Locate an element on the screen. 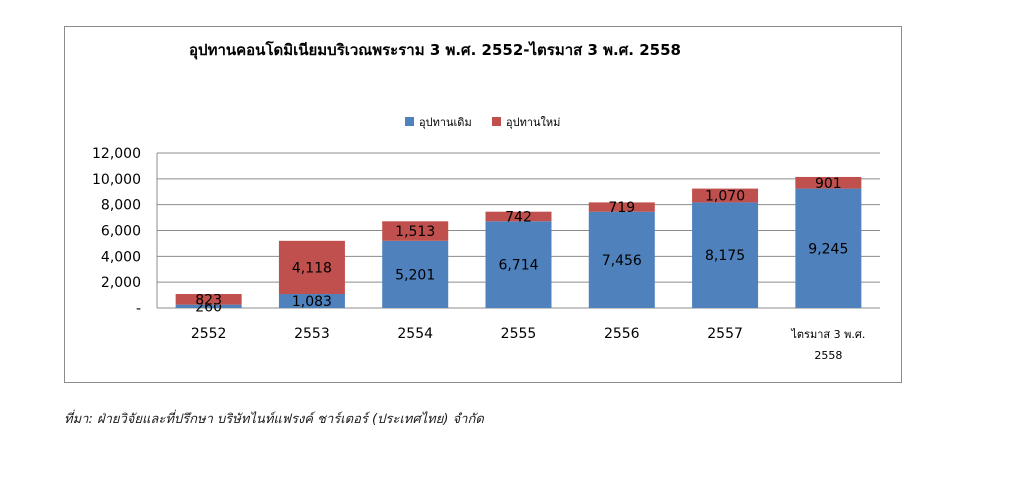  data-label: 719 is located at coordinates (621, 208).